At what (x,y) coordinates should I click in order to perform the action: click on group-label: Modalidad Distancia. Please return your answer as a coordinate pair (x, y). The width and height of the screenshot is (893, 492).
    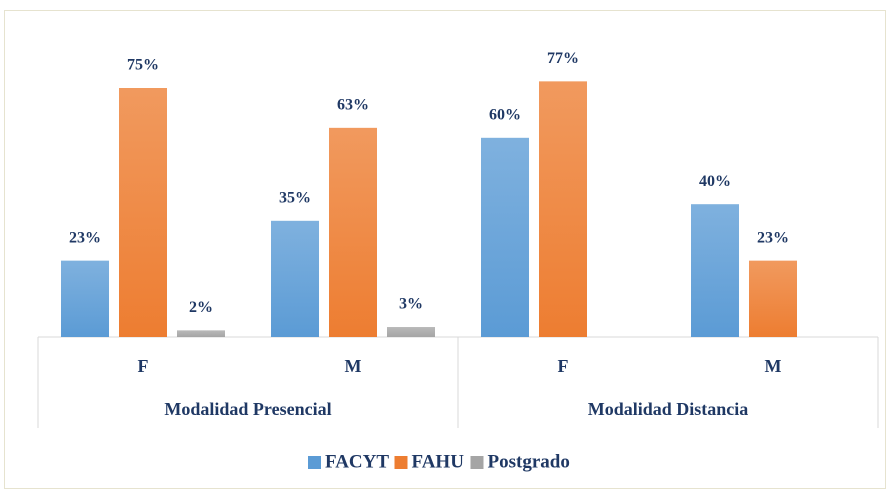
    Looking at the image, I should click on (668, 409).